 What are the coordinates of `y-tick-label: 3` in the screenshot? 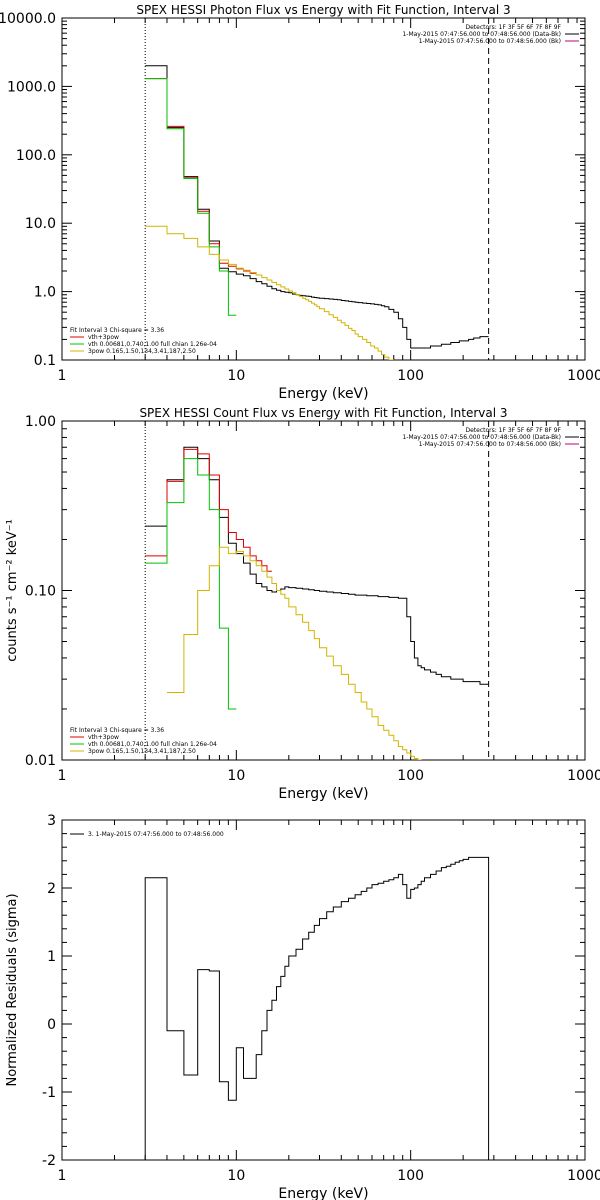 It's located at (51, 821).